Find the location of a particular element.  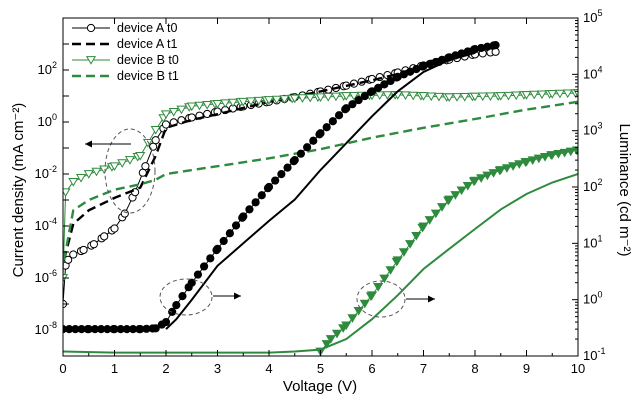

y-left-tick-label: 10⁻⁶ is located at coordinates (46, 276).